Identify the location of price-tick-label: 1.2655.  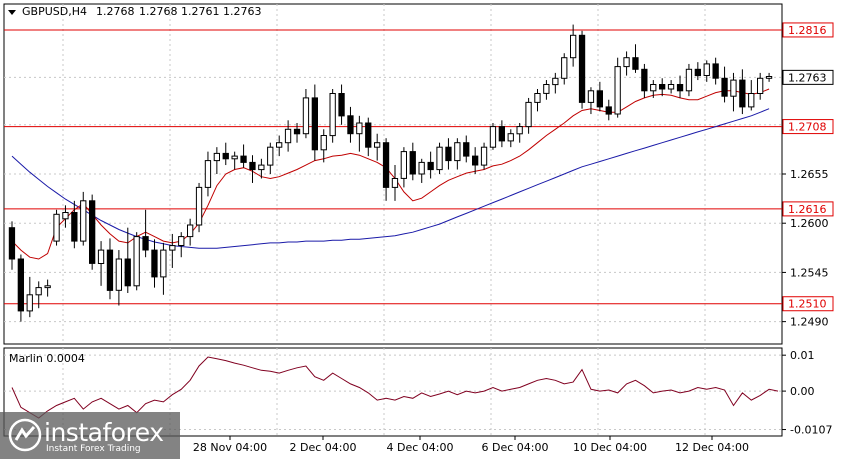
(809, 174).